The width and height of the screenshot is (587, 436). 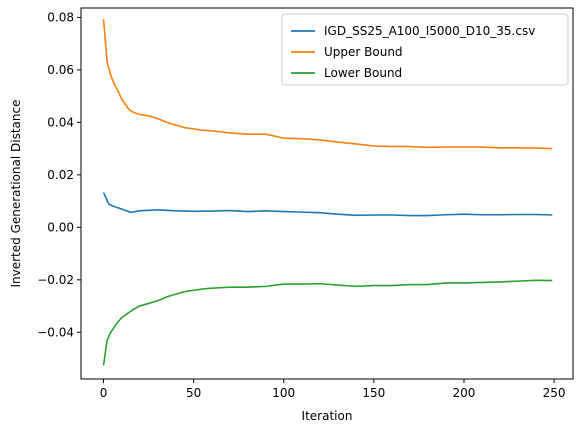 What do you see at coordinates (60, 175) in the screenshot?
I see `y-tick-label: 0.02` at bounding box center [60, 175].